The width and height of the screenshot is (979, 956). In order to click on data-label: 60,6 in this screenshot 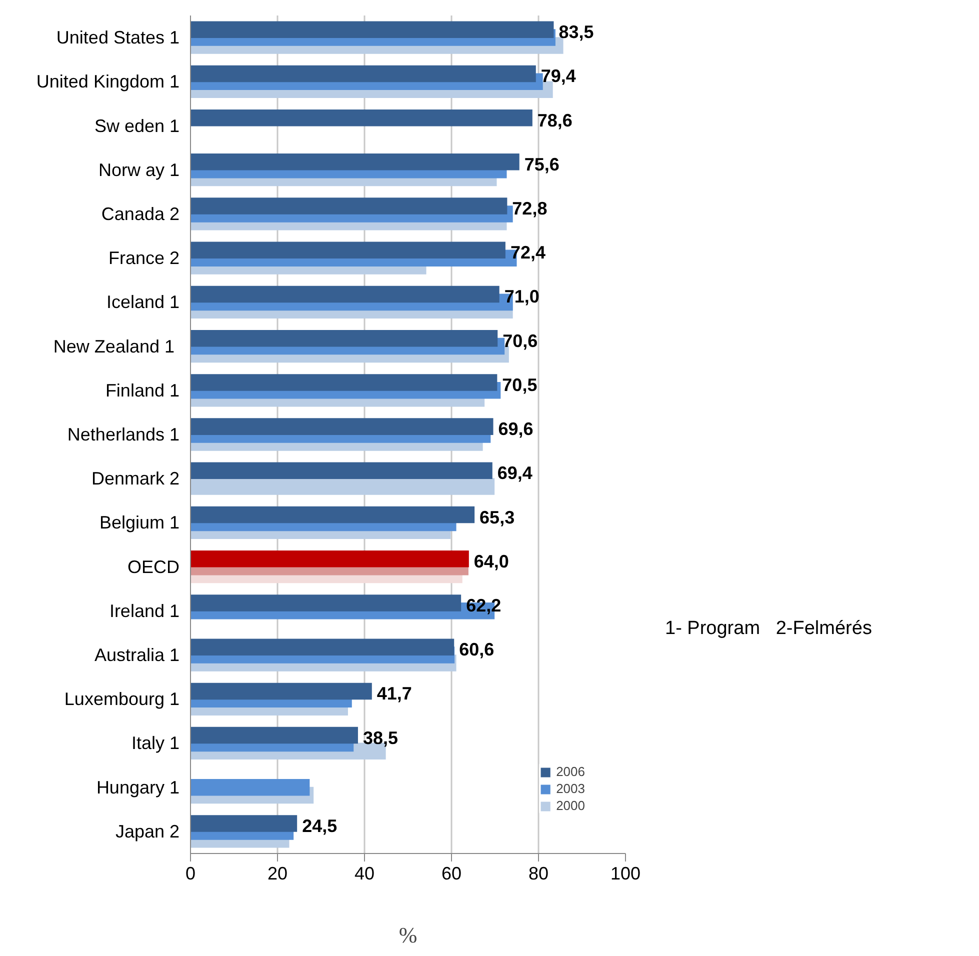, I will do `click(476, 650)`.